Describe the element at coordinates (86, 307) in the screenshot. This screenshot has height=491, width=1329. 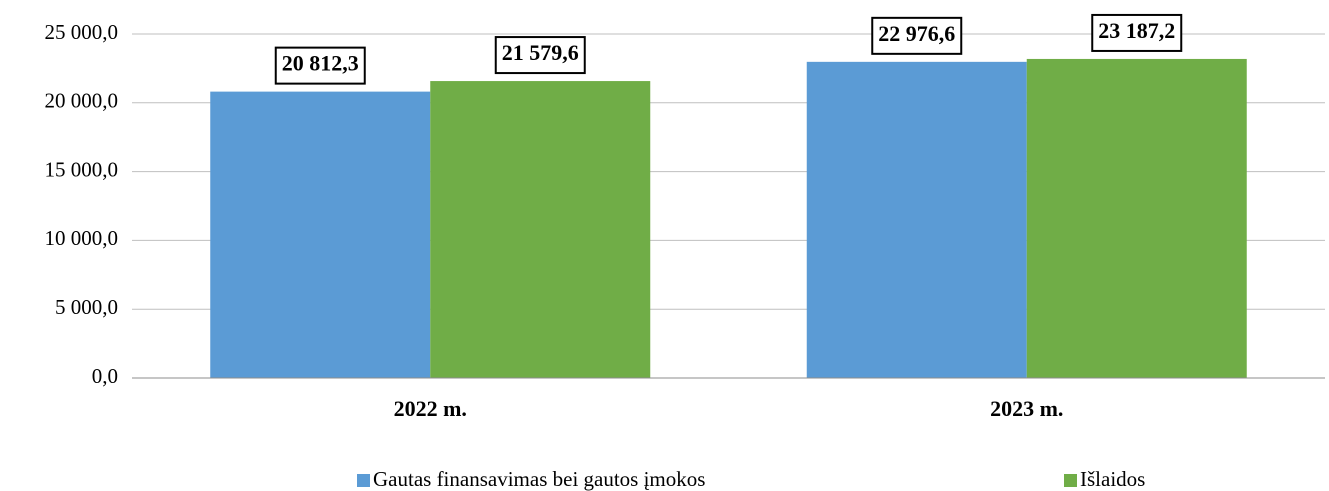
I see `y-tick-label: 5 000,0` at that location.